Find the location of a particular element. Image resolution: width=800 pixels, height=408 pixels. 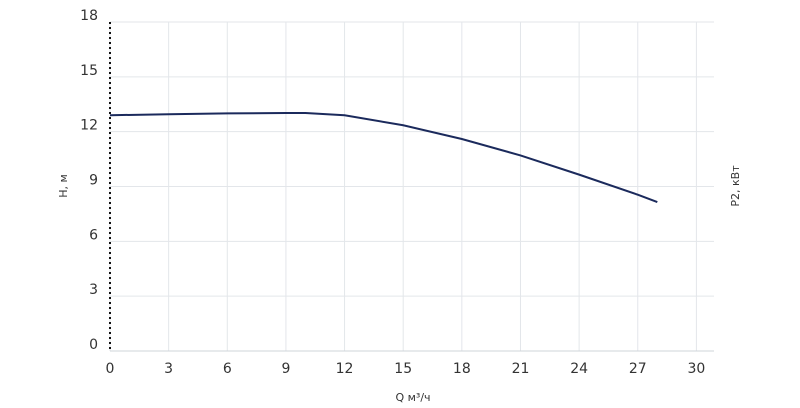

x-tick-label: 0 is located at coordinates (110, 369).